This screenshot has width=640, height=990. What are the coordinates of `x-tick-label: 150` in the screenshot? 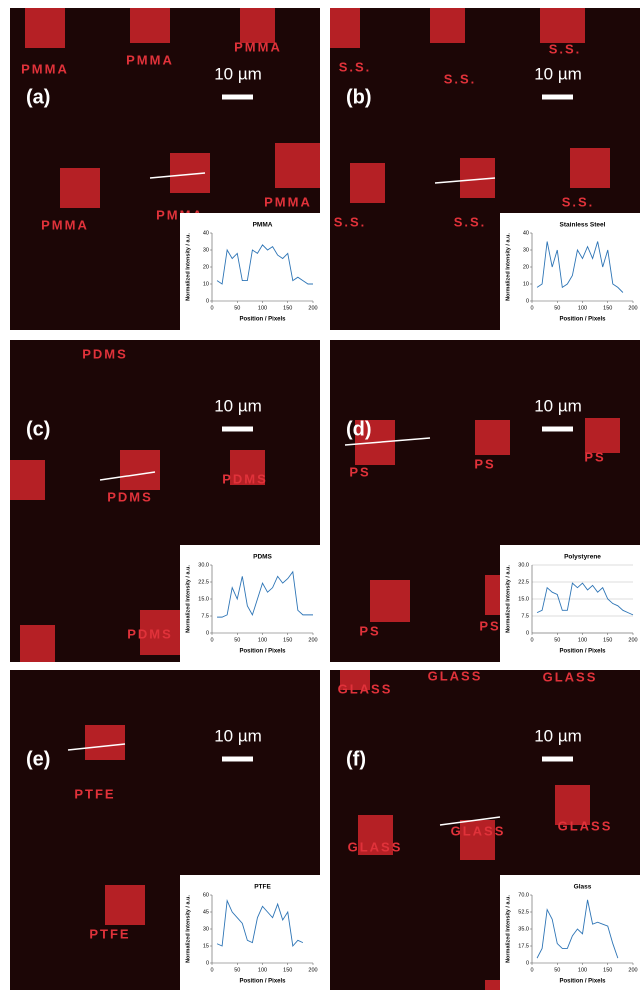 It's located at (287, 640).